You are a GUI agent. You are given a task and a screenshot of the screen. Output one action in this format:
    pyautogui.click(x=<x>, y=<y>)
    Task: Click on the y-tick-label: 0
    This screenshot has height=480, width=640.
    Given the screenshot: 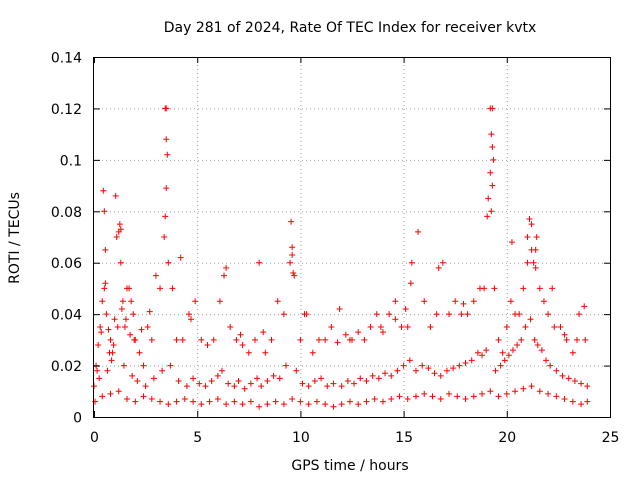 What is the action you would take?
    pyautogui.click(x=77, y=419)
    